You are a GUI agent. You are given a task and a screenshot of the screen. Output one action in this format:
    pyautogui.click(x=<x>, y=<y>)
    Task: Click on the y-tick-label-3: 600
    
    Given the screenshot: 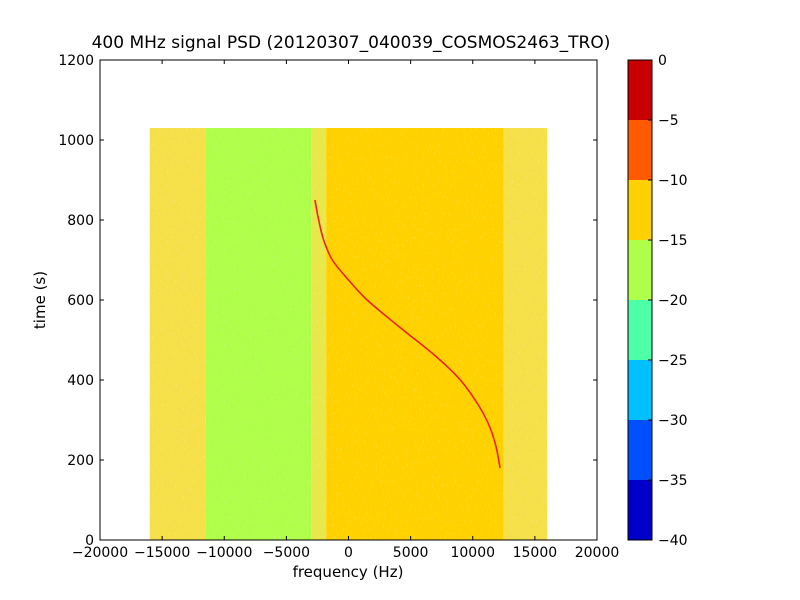 What is the action you would take?
    pyautogui.click(x=80, y=301)
    